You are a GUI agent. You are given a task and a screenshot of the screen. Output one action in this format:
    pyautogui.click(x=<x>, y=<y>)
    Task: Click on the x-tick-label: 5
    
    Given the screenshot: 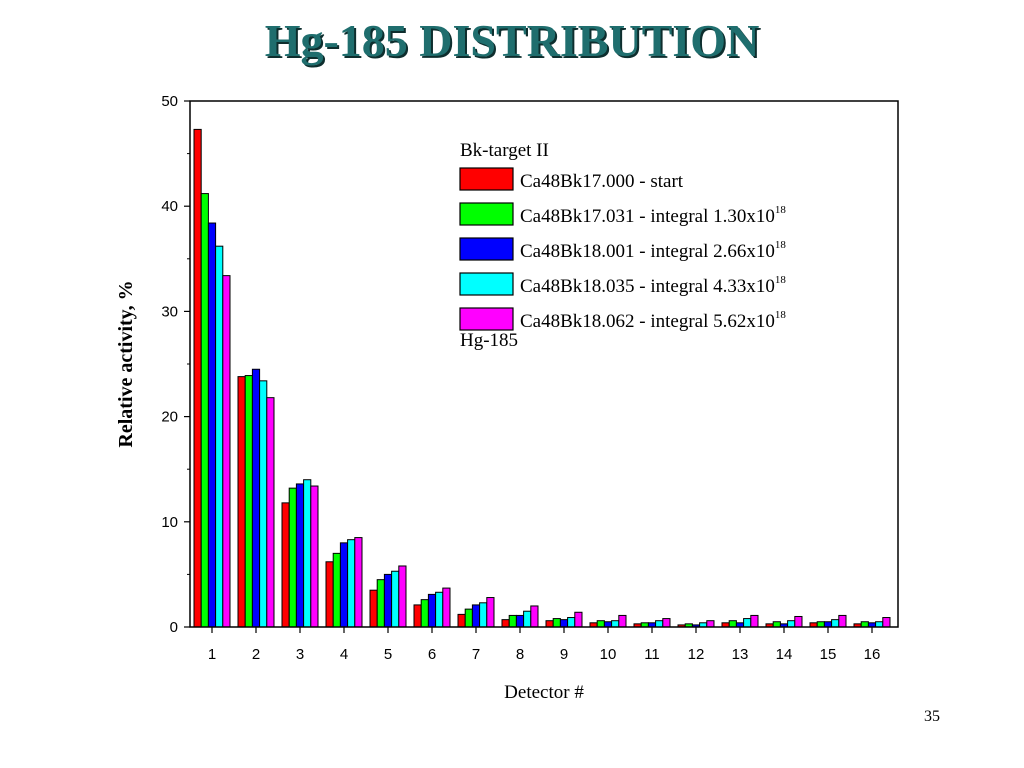 What is the action you would take?
    pyautogui.click(x=388, y=654)
    